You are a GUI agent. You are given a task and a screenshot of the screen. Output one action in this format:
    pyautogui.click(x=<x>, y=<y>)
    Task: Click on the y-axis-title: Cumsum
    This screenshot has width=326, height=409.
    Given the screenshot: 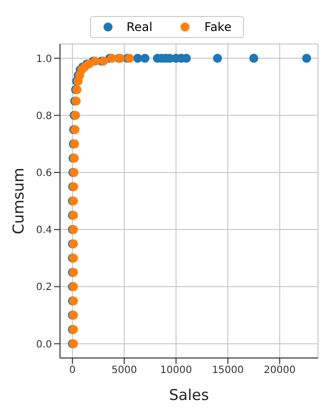 What is the action you would take?
    pyautogui.click(x=18, y=201)
    